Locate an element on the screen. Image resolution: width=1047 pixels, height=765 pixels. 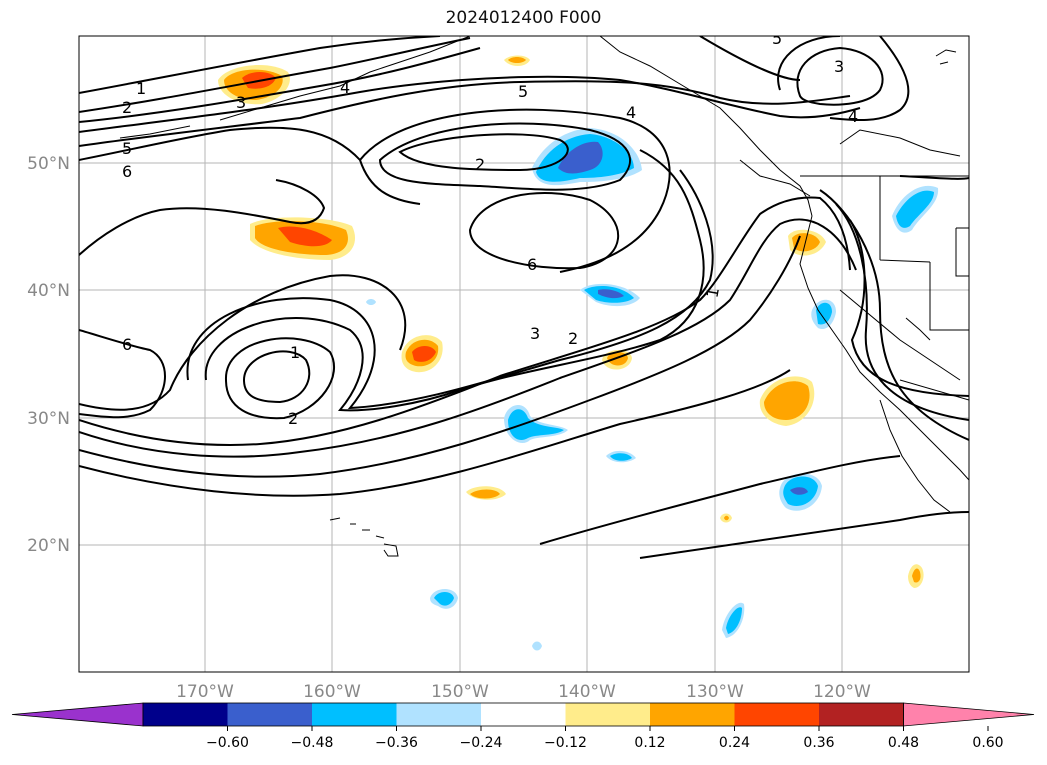
contour-2-low is located at coordinates (483, 152).